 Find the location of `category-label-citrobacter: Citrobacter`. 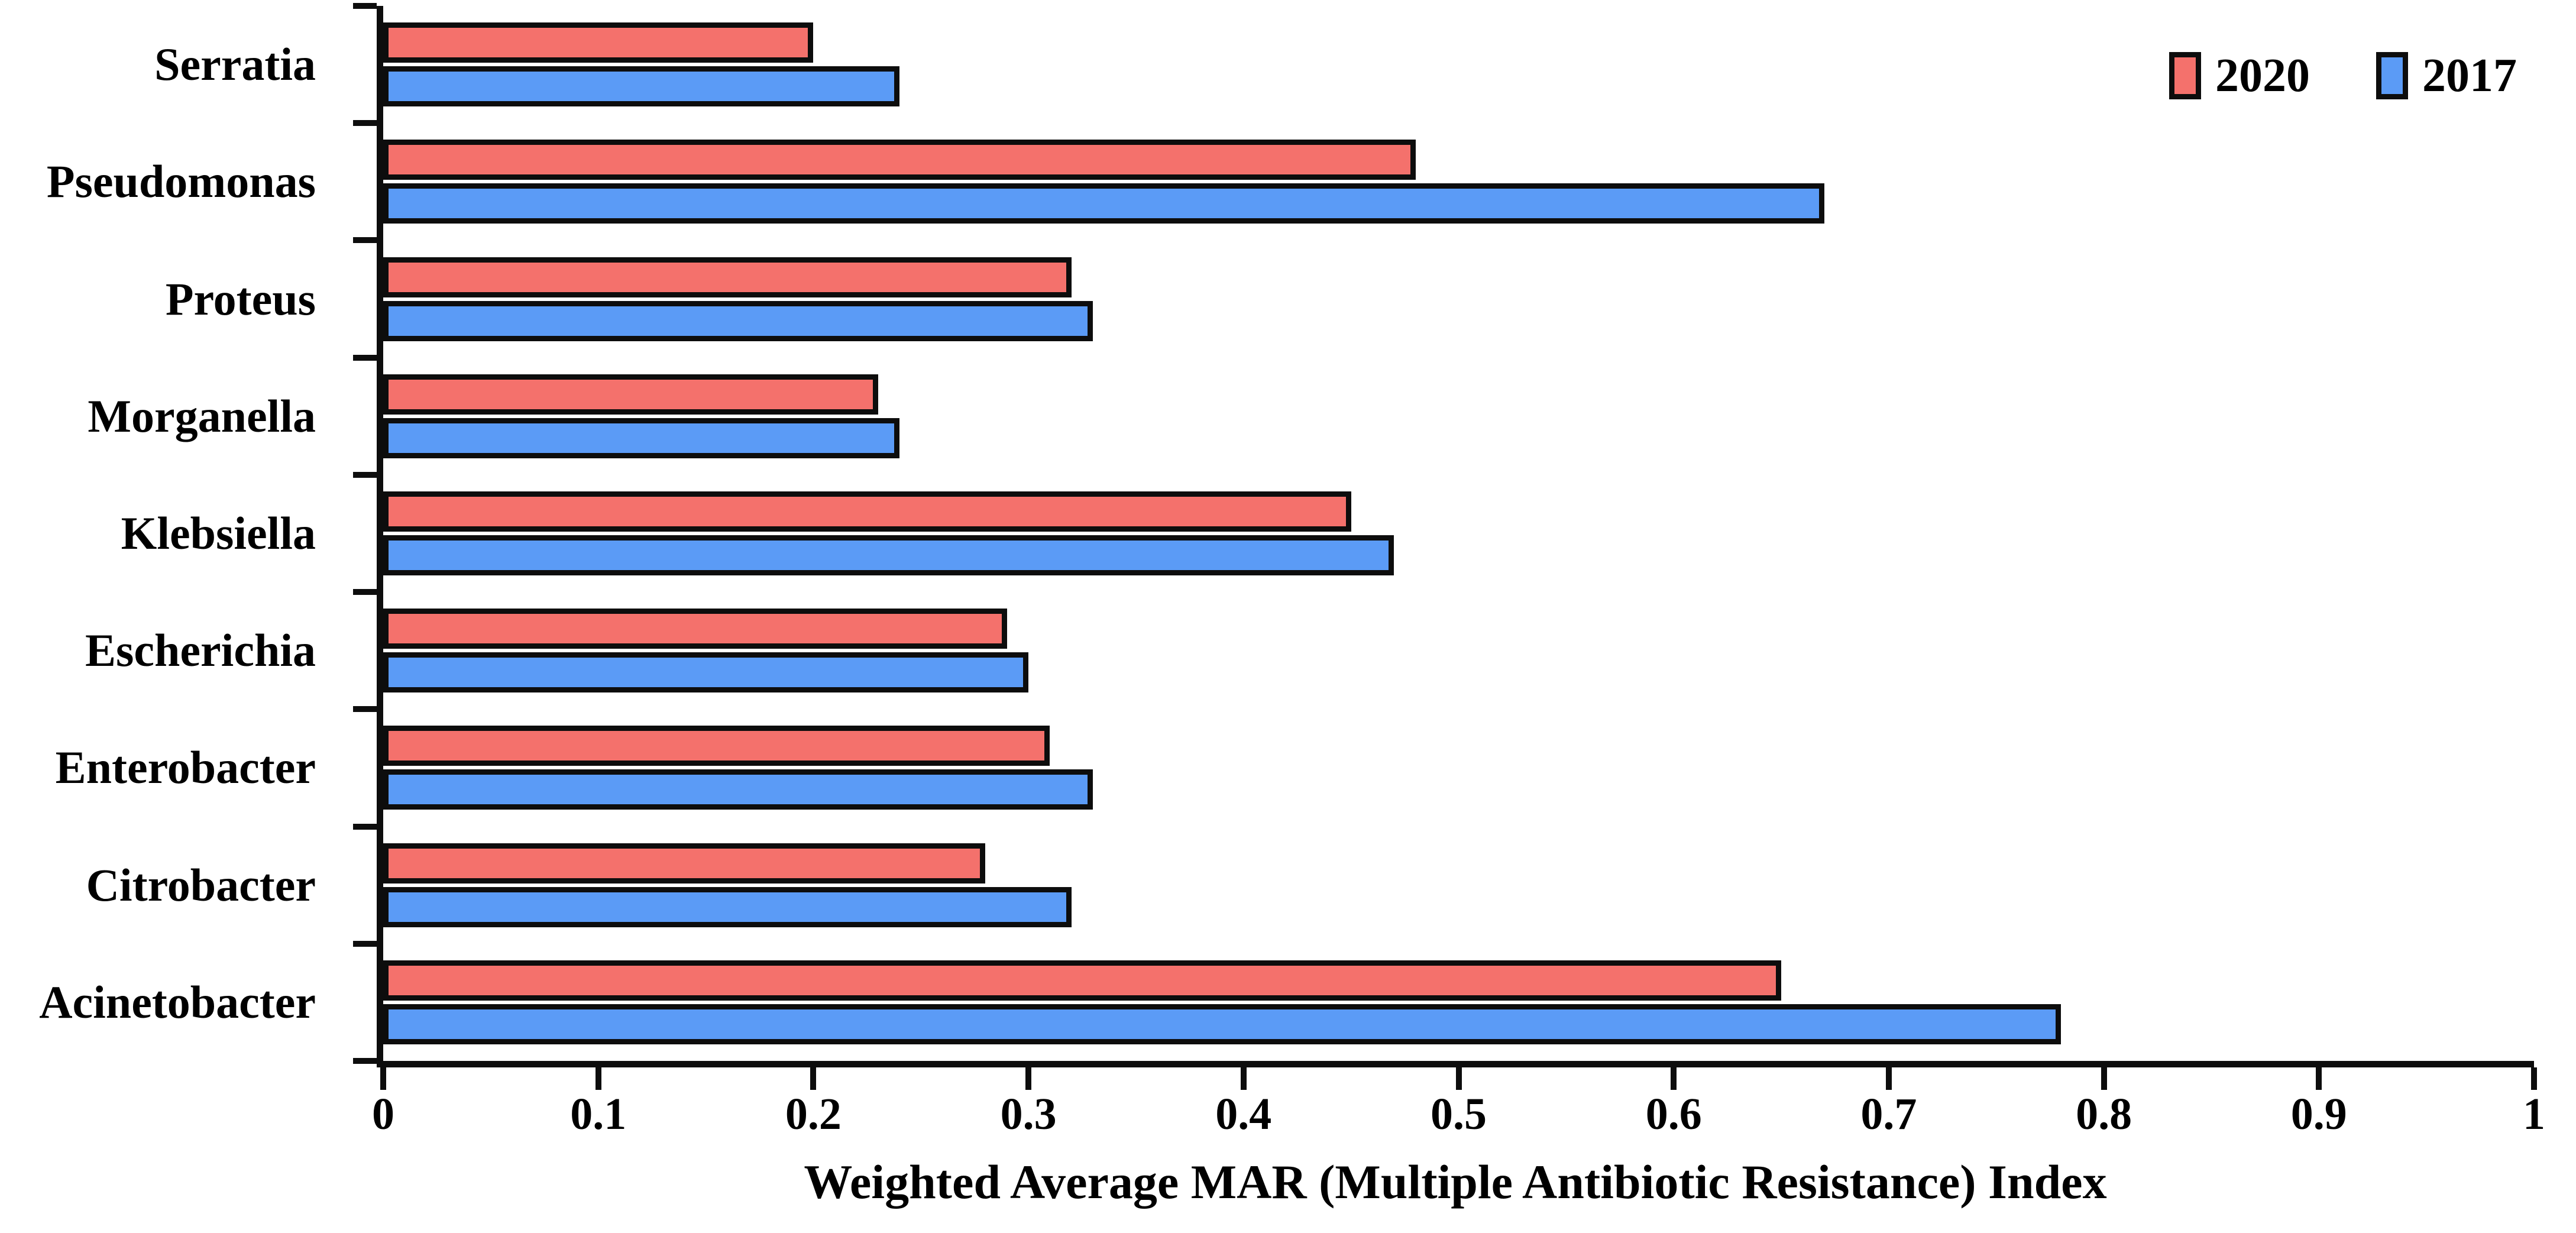

category-label-citrobacter: Citrobacter is located at coordinates (201, 885).